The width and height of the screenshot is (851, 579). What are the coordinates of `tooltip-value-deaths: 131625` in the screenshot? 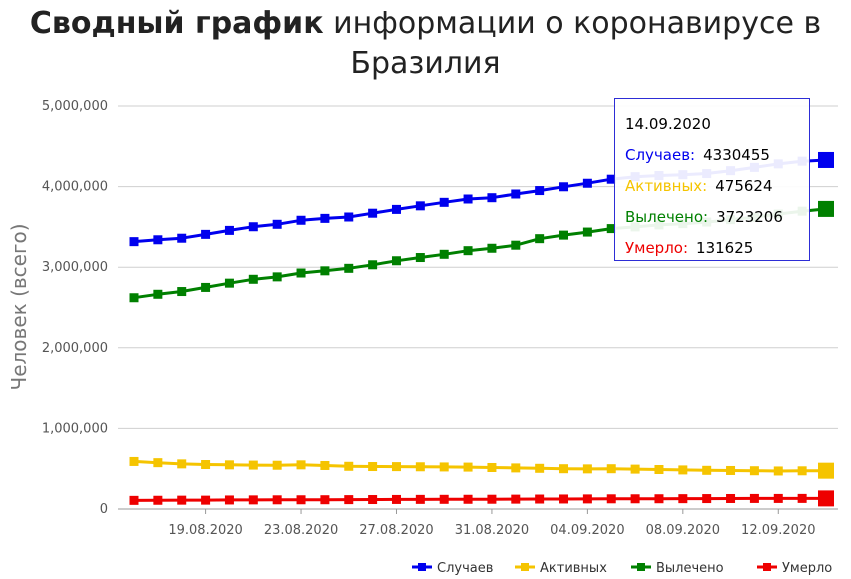 It's located at (725, 248).